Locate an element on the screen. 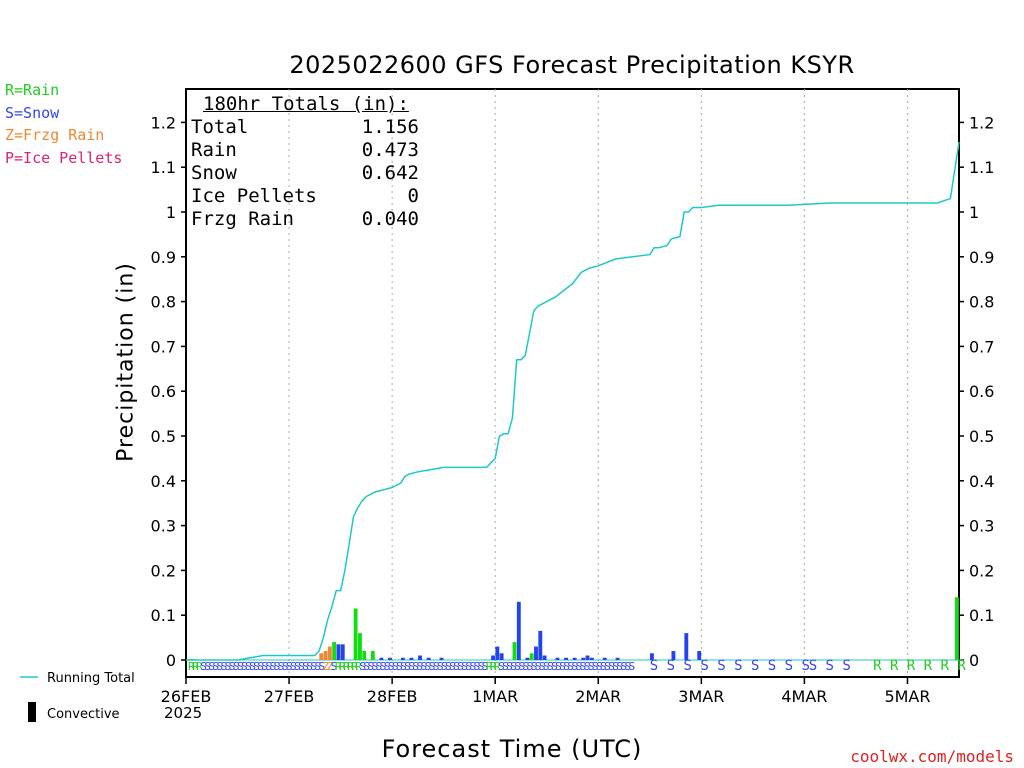 The image size is (1024, 768). x-axis-label: Forecast Time (UTC) is located at coordinates (512, 749).